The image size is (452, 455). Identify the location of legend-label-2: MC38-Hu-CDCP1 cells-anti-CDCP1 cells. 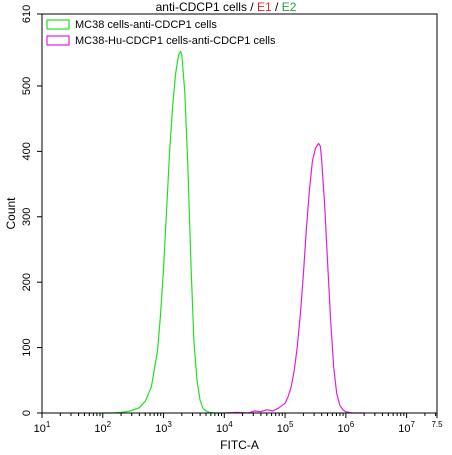
(175, 41).